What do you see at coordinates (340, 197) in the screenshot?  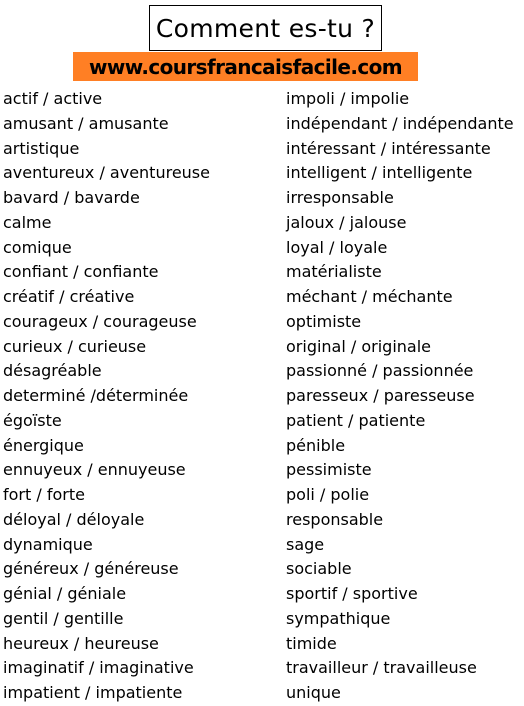 I see `adjective-item: irresponsable` at bounding box center [340, 197].